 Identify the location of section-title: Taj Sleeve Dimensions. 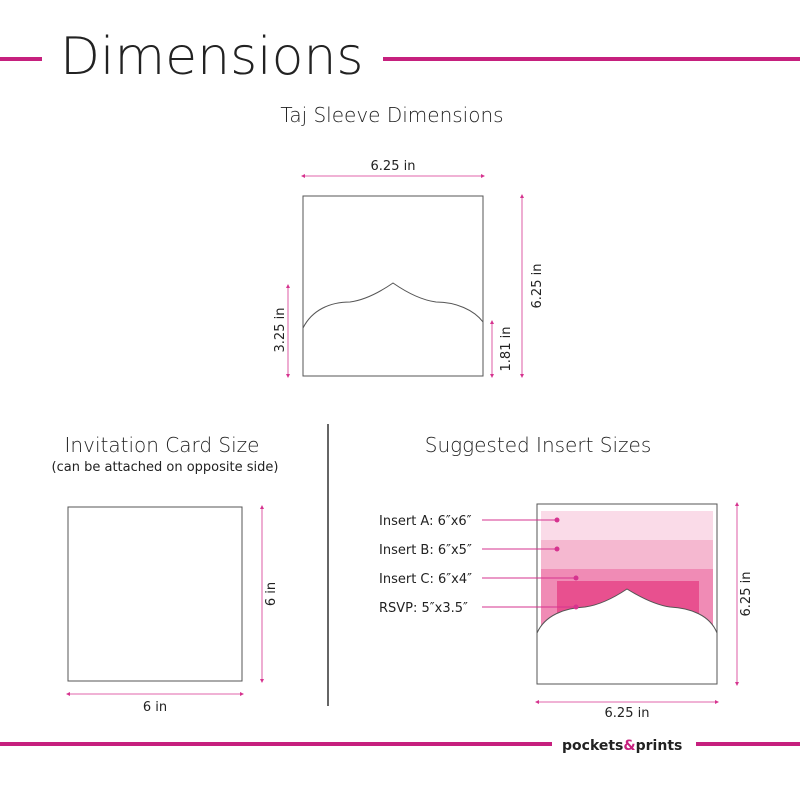
(391, 115).